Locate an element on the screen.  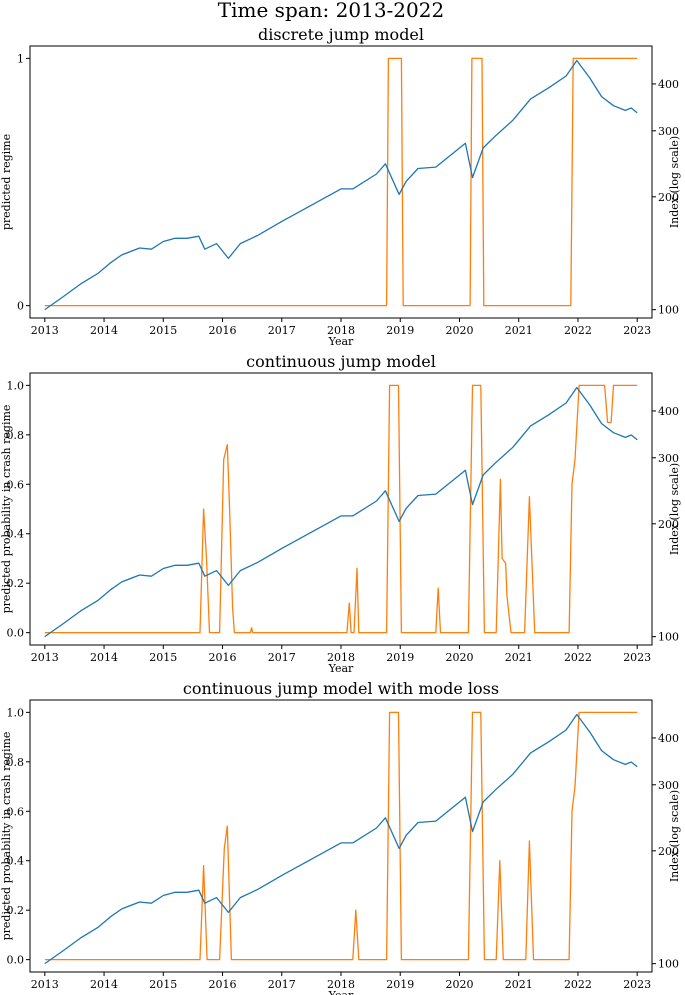
chart-title: discrete jump model is located at coordinates (341, 34).